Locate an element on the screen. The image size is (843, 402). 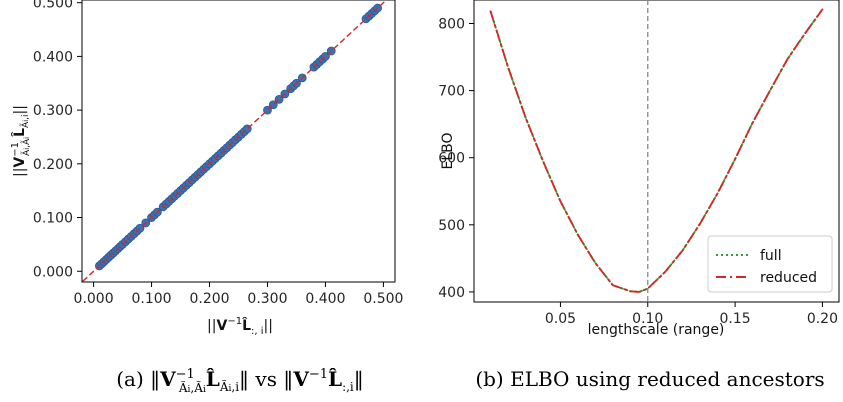
panel-a-x-axis-label: ||V−1L̂:, i|| is located at coordinates (240, 326).